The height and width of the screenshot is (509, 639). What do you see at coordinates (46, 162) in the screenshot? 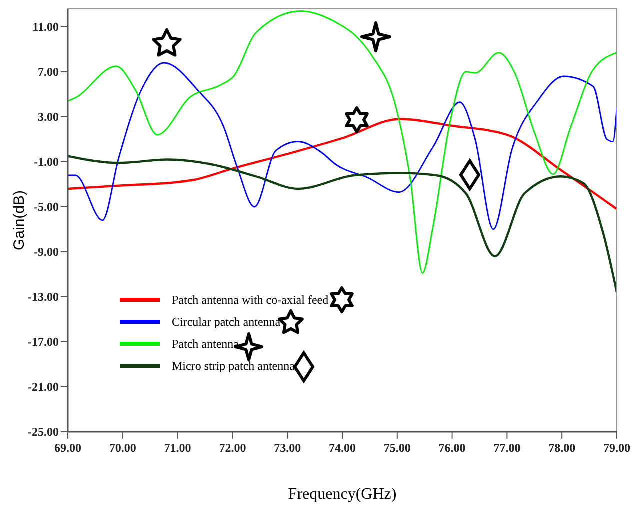
I see `y-tick-label: -1.00` at bounding box center [46, 162].